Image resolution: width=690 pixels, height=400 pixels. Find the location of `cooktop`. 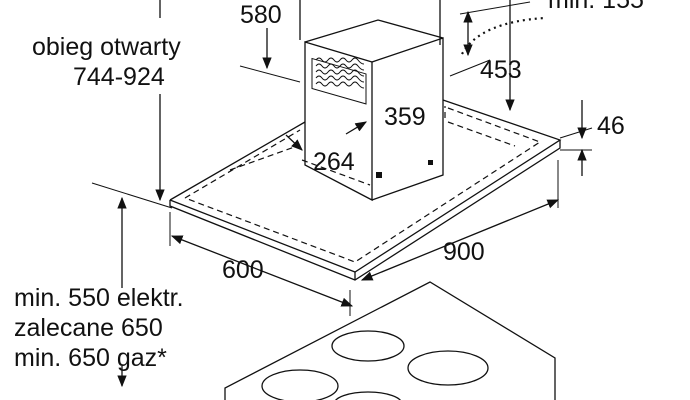

cooktop is located at coordinates (390, 340).